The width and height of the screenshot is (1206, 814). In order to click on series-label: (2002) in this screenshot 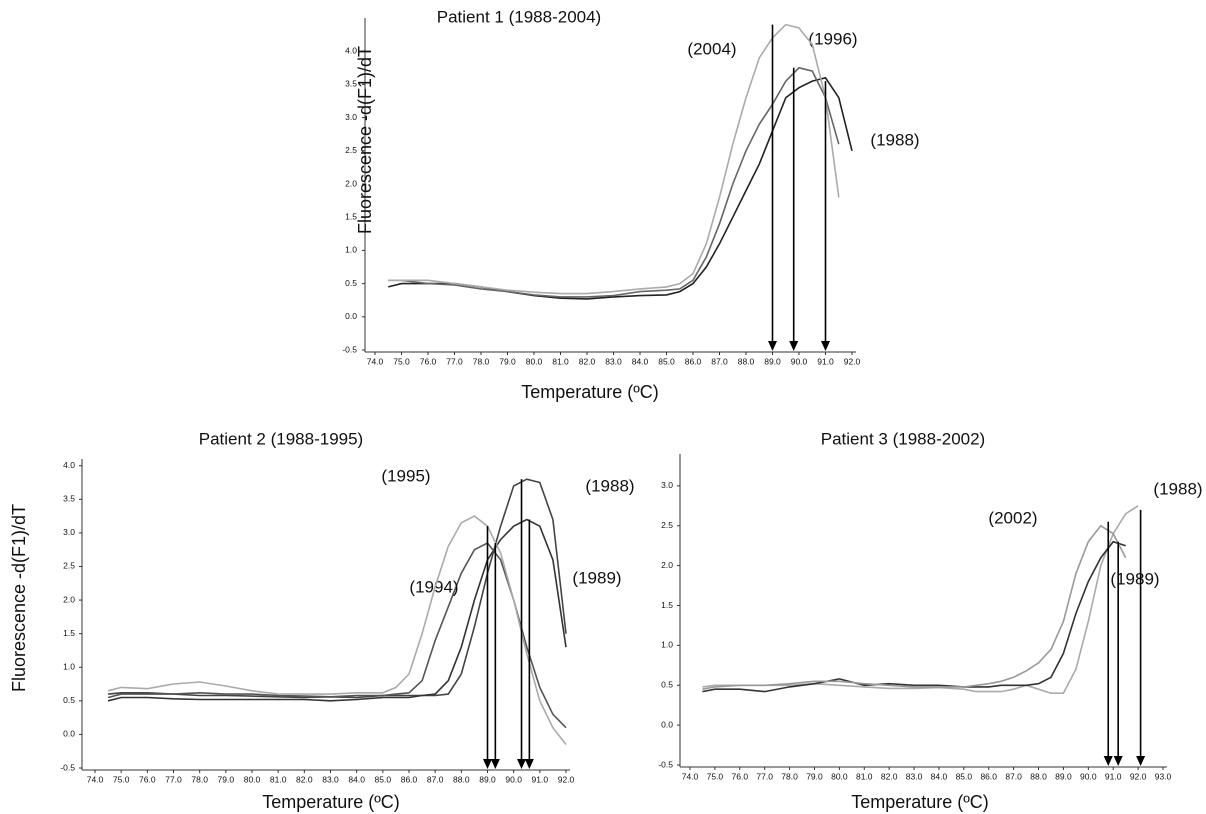, I will do `click(1012, 517)`.